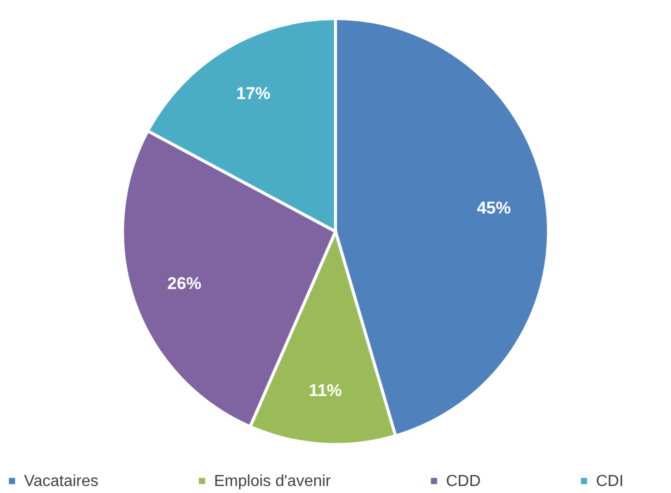  Describe the element at coordinates (184, 283) in the screenshot. I see `data-label: 26%` at that location.